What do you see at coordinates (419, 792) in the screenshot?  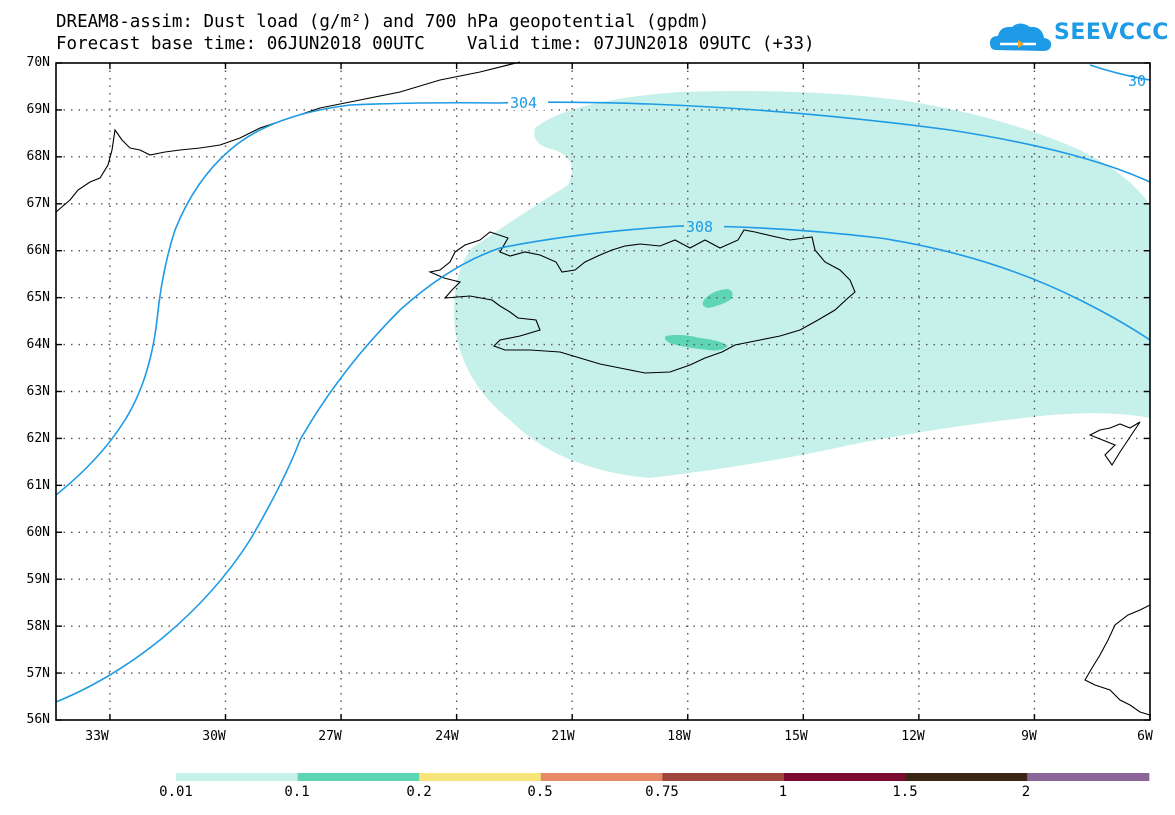 I see `colorbar-label: 0.2` at bounding box center [419, 792].